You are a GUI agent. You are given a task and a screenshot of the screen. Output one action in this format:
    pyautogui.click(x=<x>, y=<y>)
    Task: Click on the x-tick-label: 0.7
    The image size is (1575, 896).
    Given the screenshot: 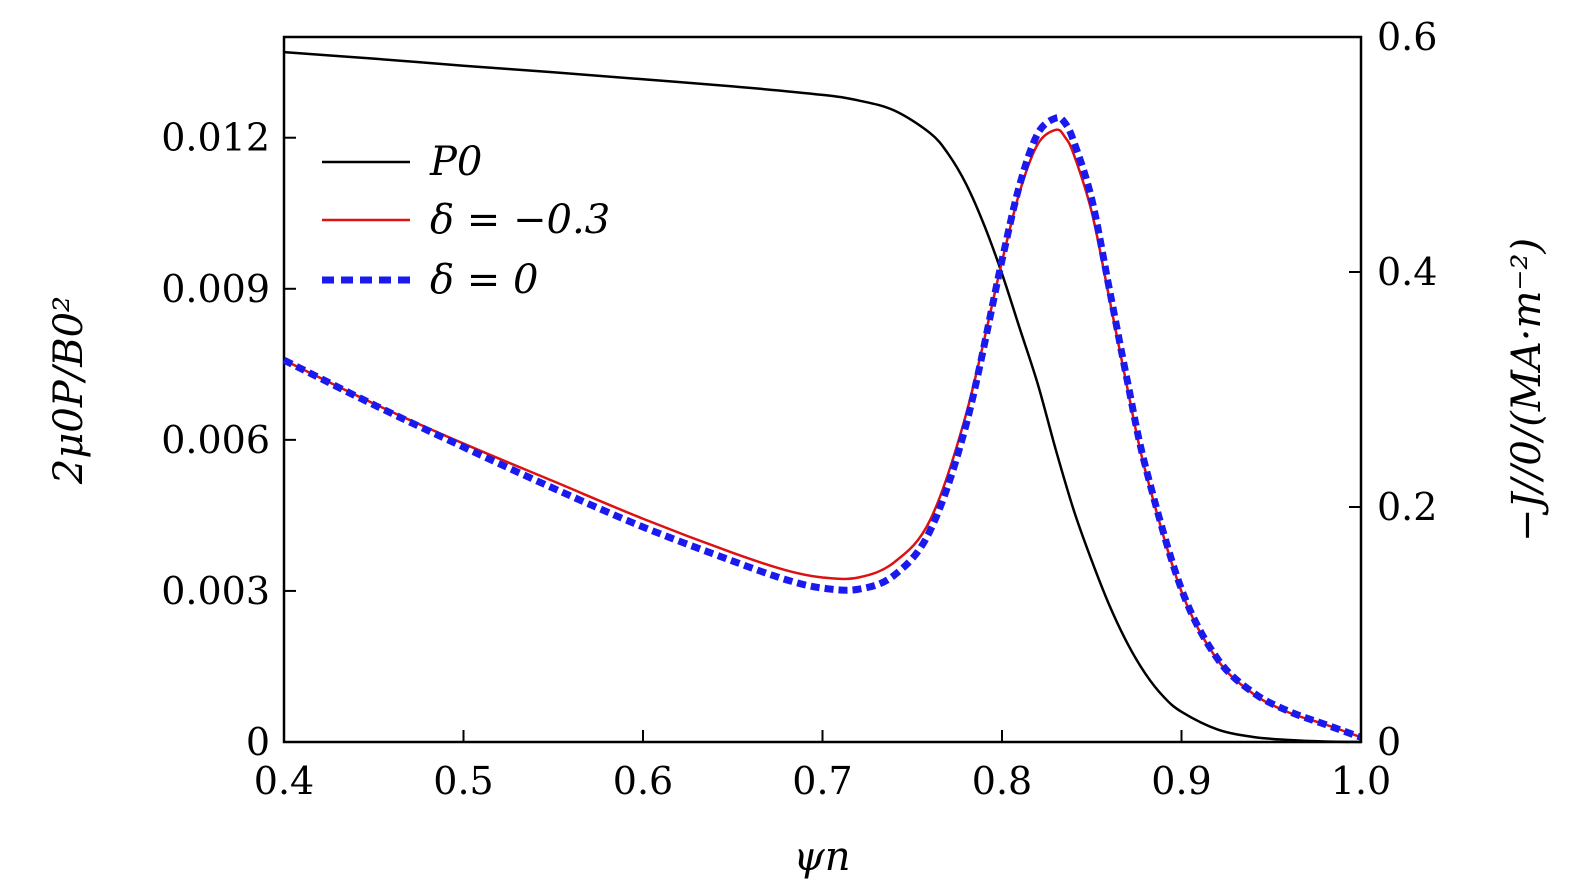 What is the action you would take?
    pyautogui.click(x=822, y=781)
    